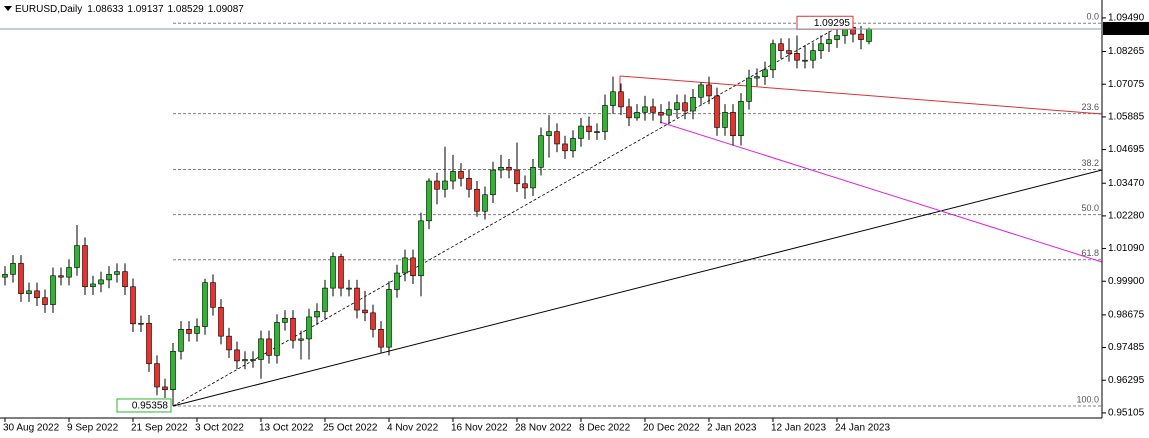 This screenshot has height=438, width=1149. Describe the element at coordinates (1126, 380) in the screenshot. I see `y-tick-label: 0.96295` at that location.